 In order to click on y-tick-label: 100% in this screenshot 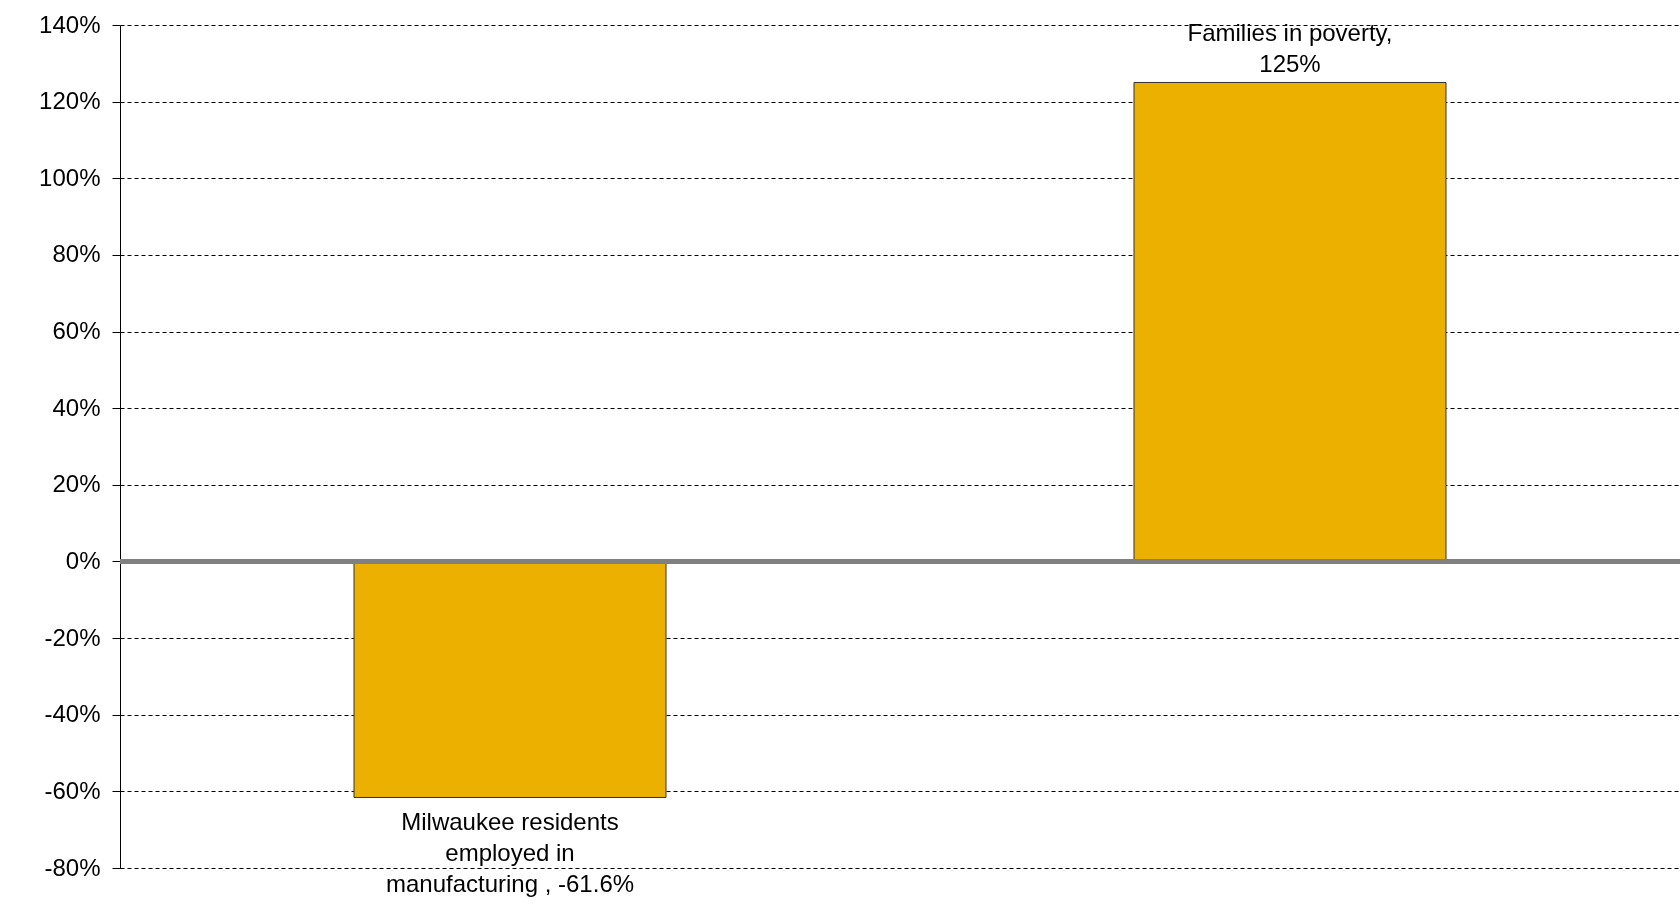, I will do `click(70, 177)`.